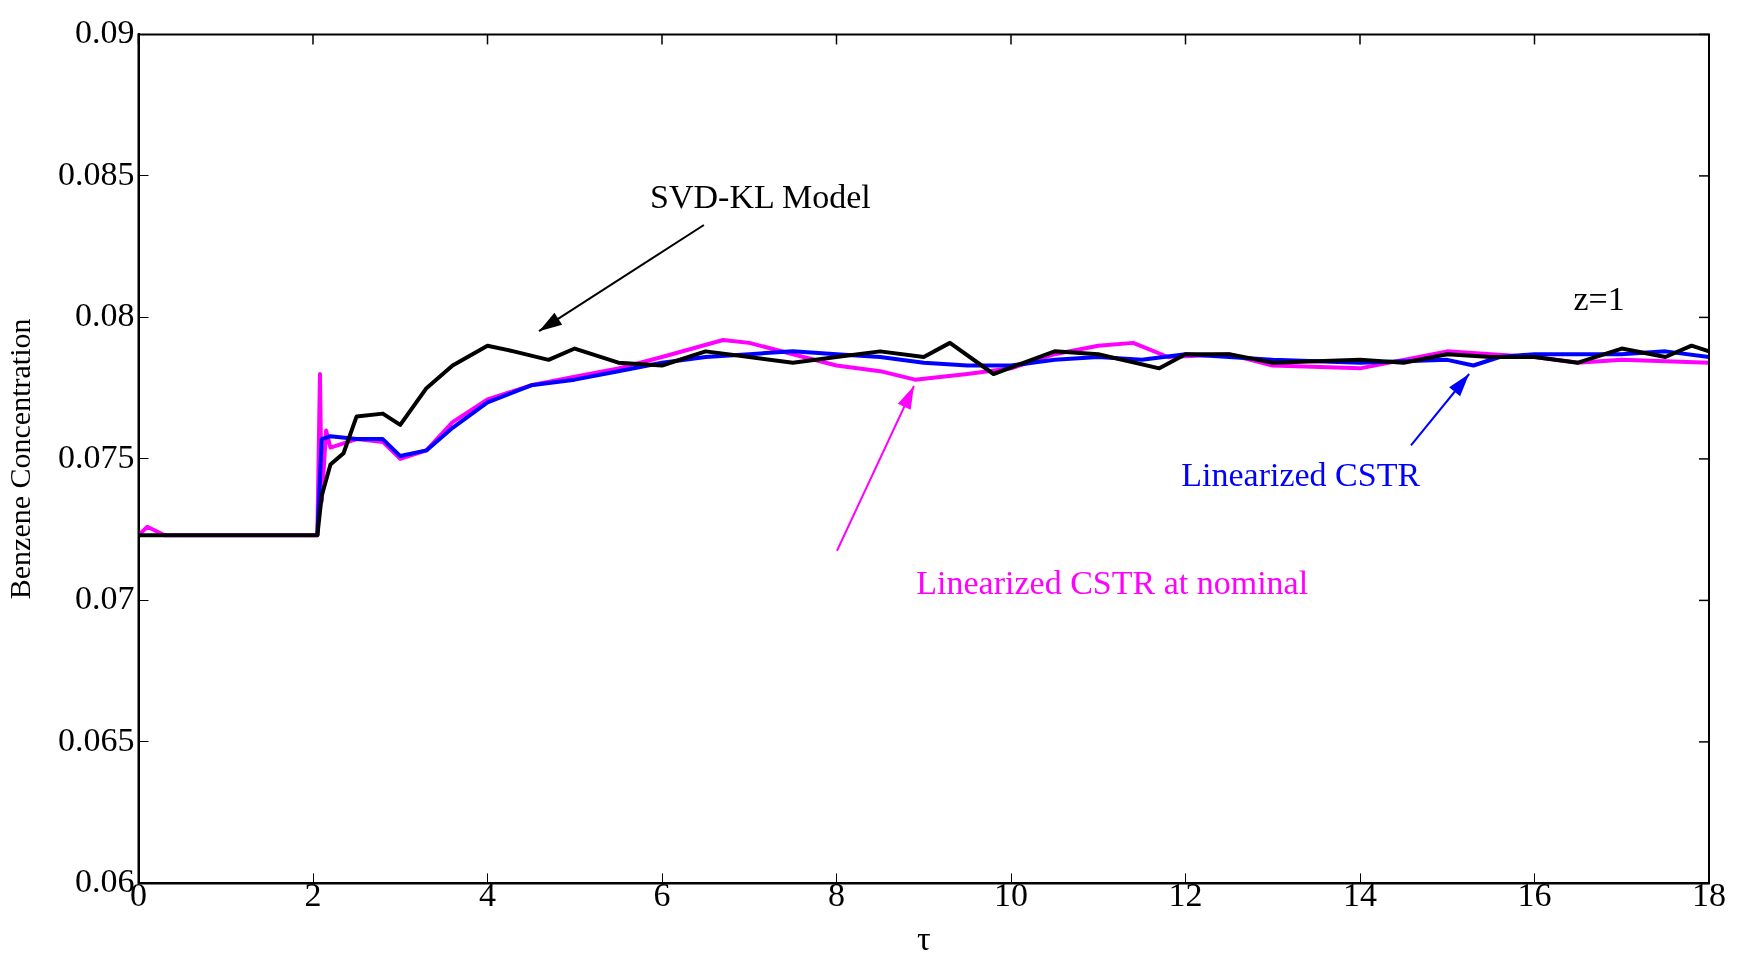 The width and height of the screenshot is (1741, 961). Describe the element at coordinates (487, 894) in the screenshot. I see `x-tick-label: 4` at that location.